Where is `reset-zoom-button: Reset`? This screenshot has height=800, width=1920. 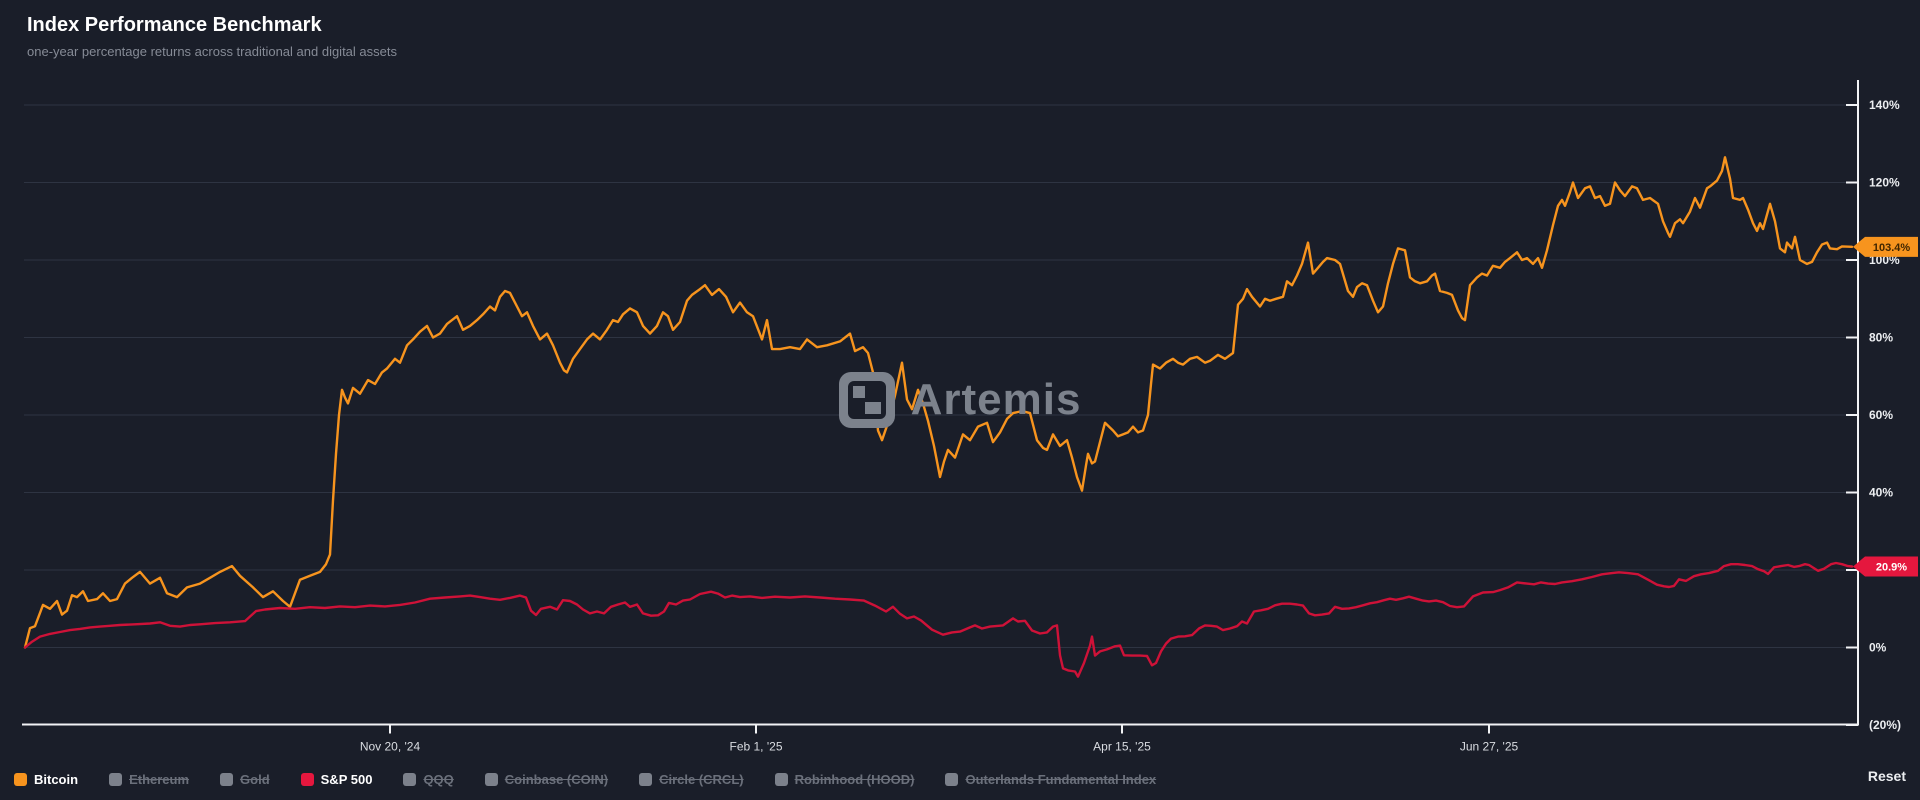
reset-zoom-button: Reset is located at coordinates (1886, 776).